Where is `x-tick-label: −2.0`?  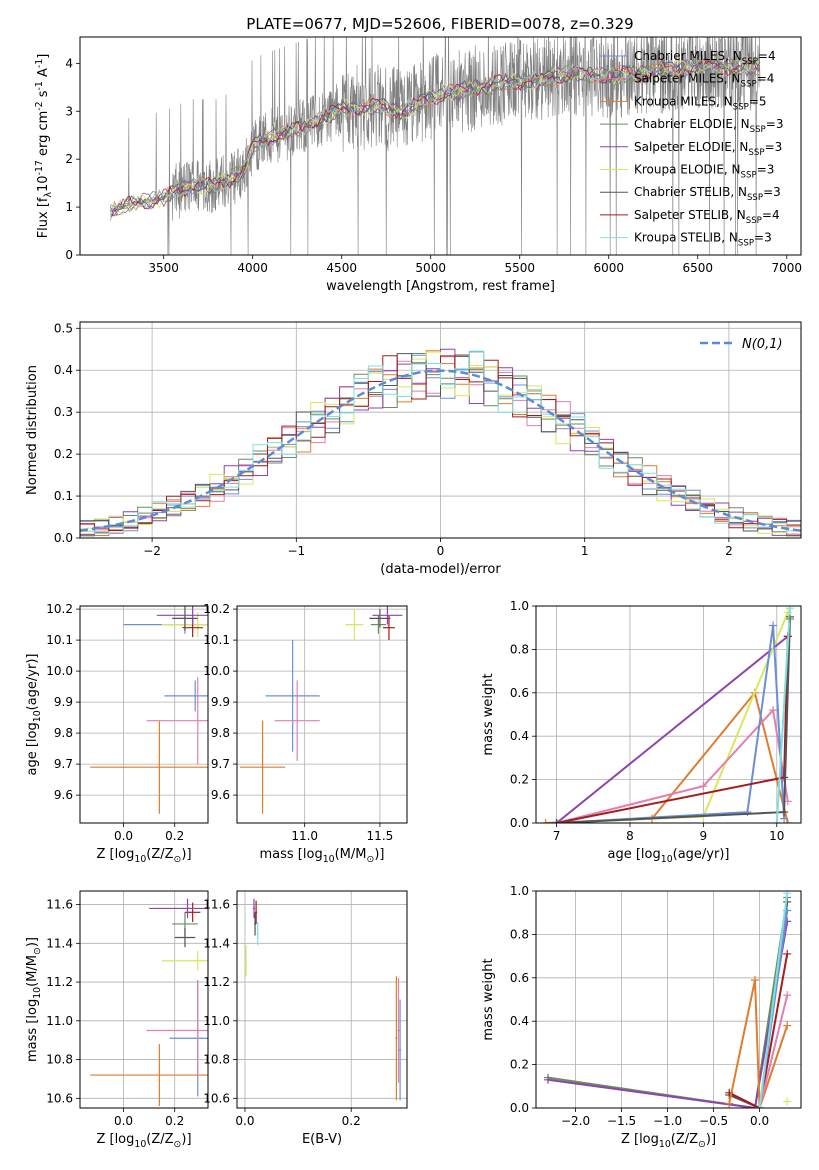 x-tick-label: −2.0 is located at coordinates (575, 1121).